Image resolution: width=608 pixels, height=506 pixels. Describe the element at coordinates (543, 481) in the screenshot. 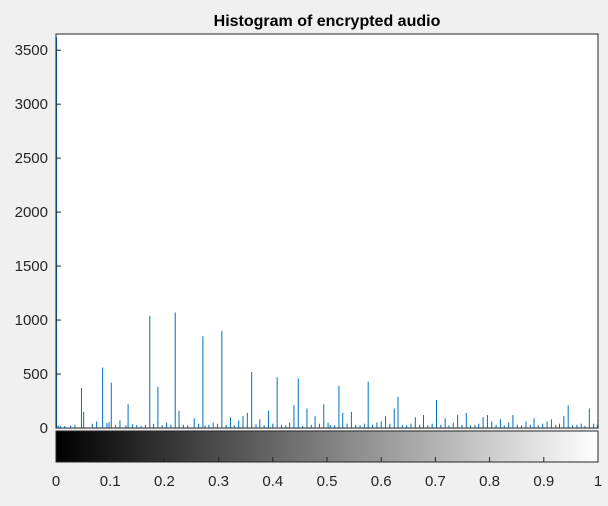

I see `x-tick-label: 0.9` at that location.